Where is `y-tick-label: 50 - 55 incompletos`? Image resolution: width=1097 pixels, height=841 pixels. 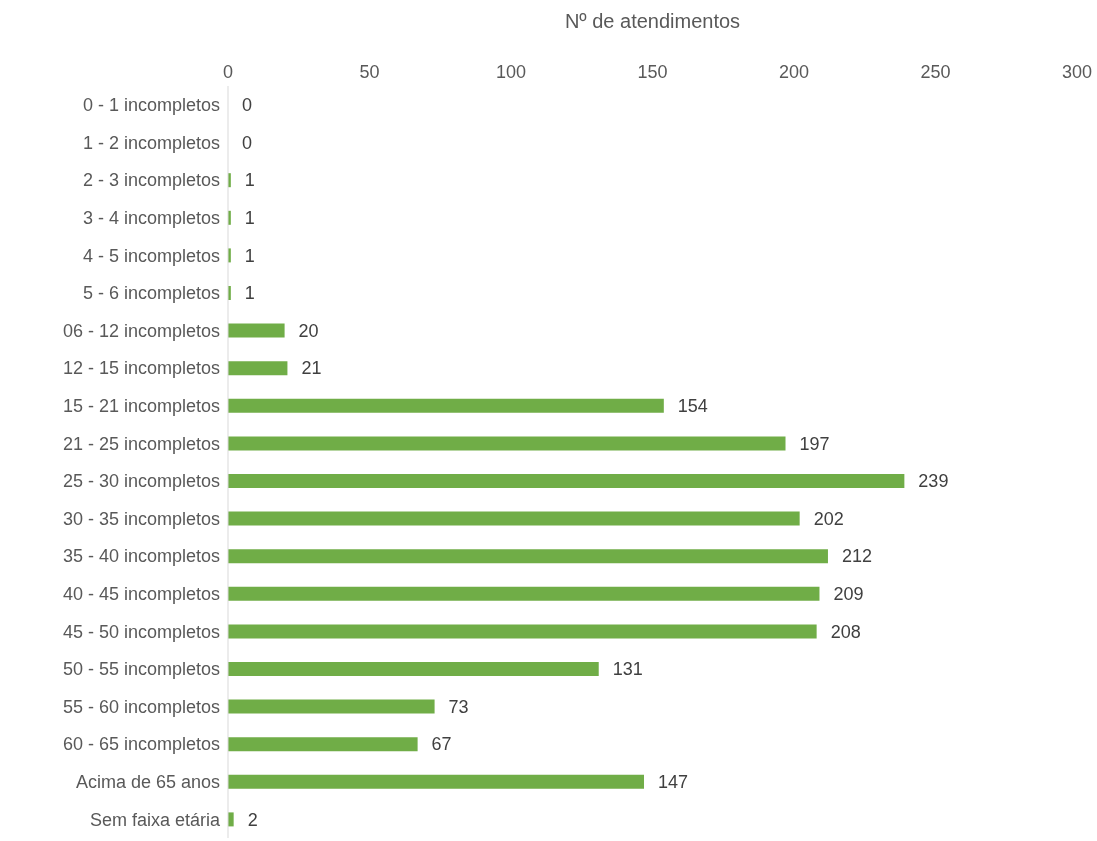 y-tick-label: 50 - 55 incompletos is located at coordinates (141, 669).